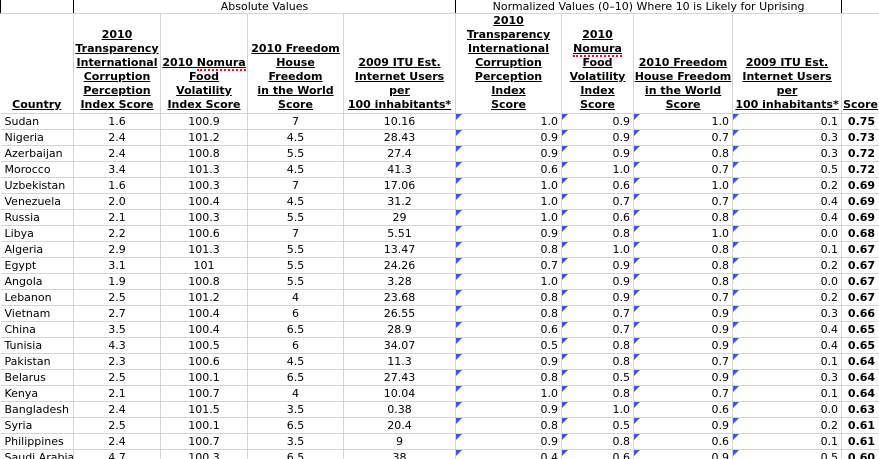 This screenshot has height=459, width=879. I want to click on cell-country: Egypt, so click(37, 265).